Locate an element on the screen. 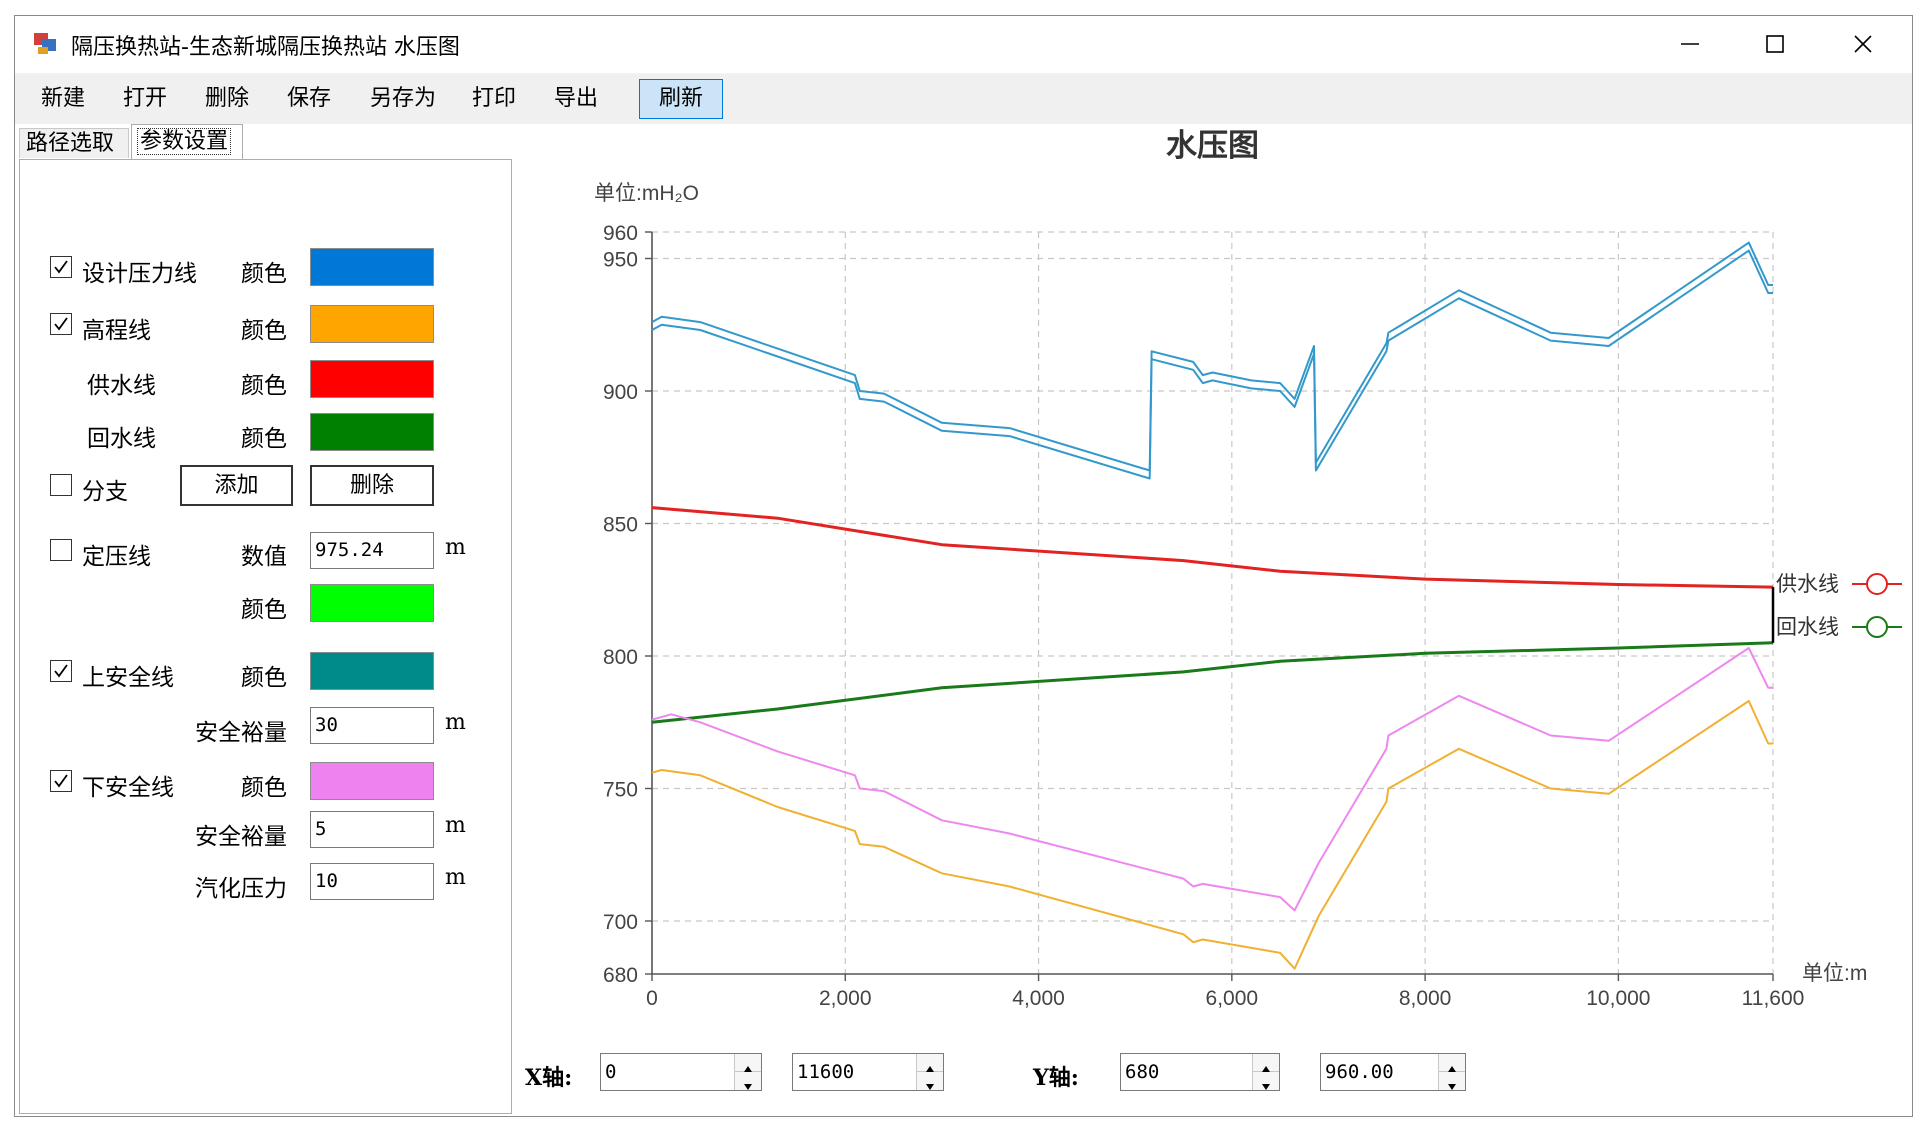 This screenshot has width=1920, height=1131. y-tick-label: 800 is located at coordinates (620, 657).